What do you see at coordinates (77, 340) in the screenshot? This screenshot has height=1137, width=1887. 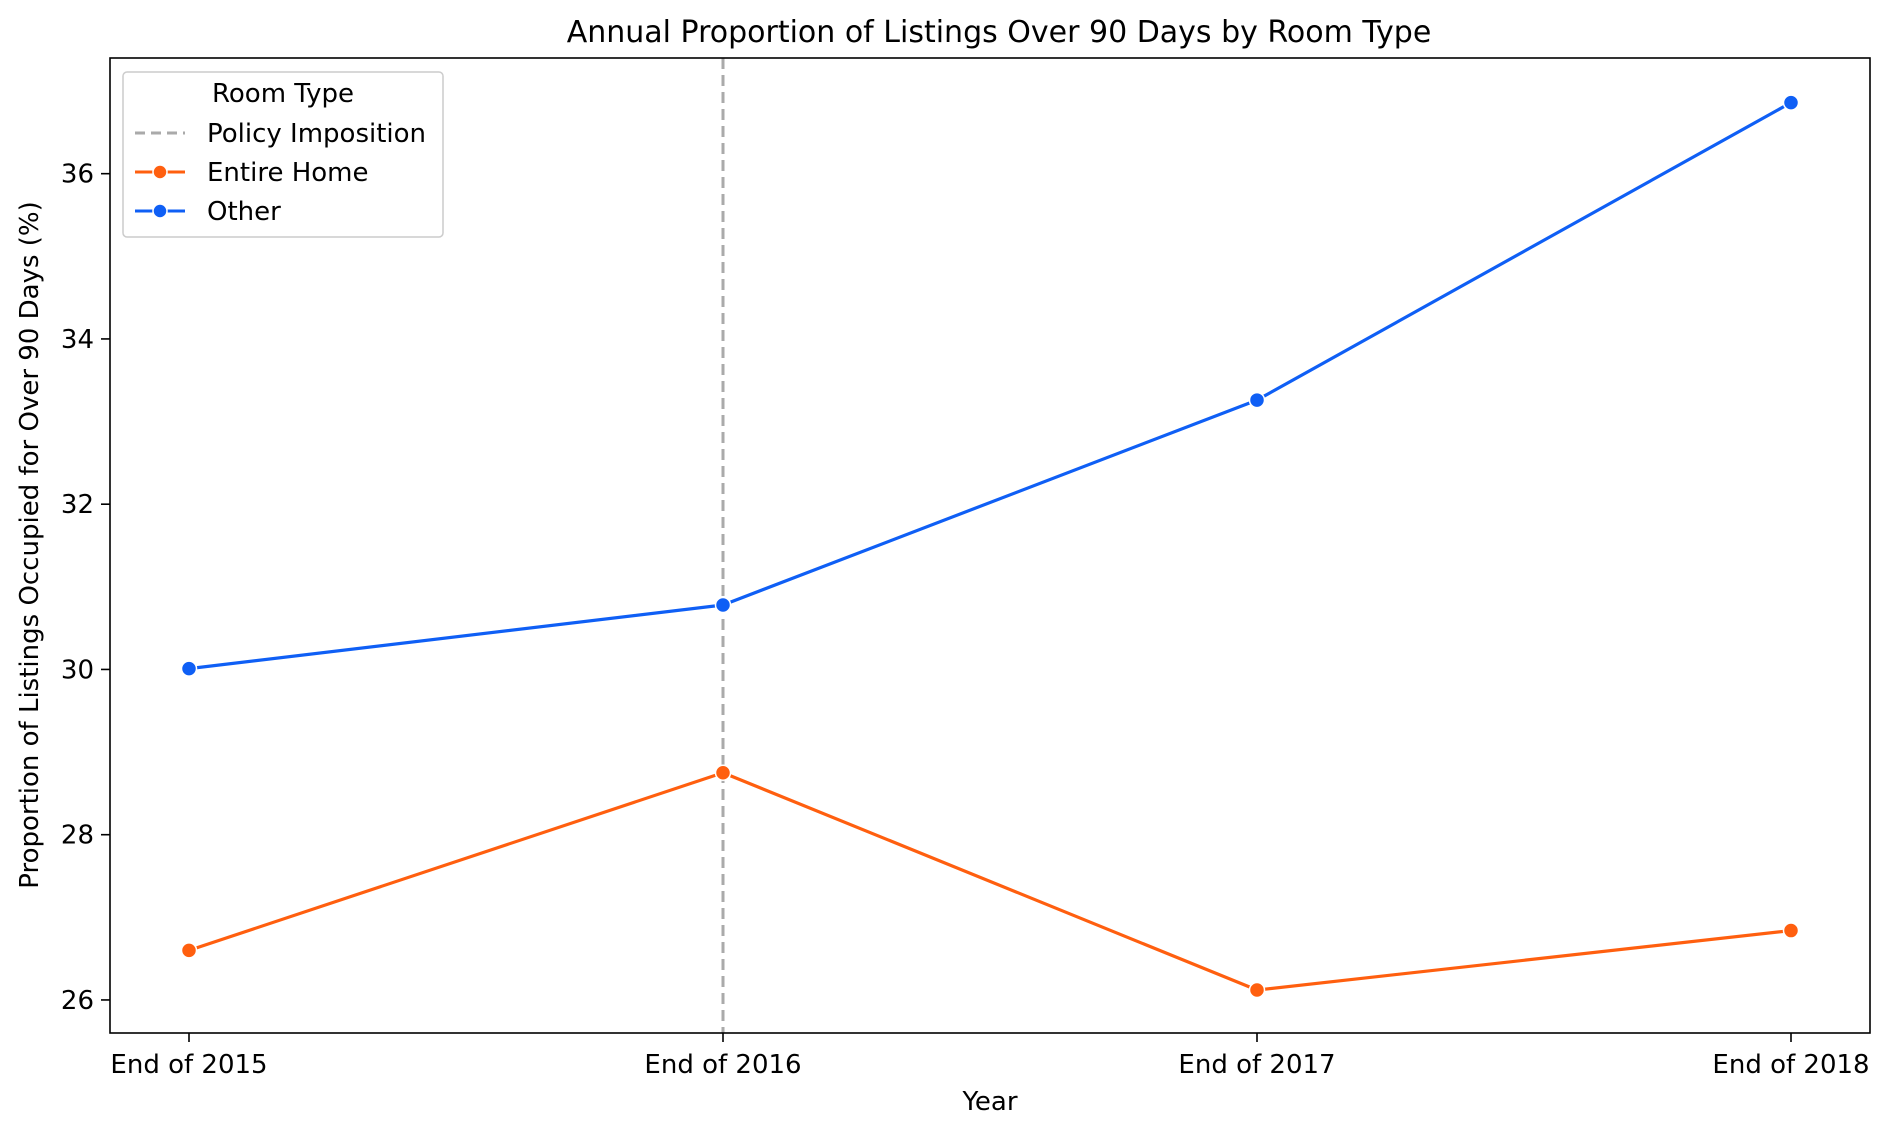 I see `y-tick-label-34: 34` at bounding box center [77, 340].